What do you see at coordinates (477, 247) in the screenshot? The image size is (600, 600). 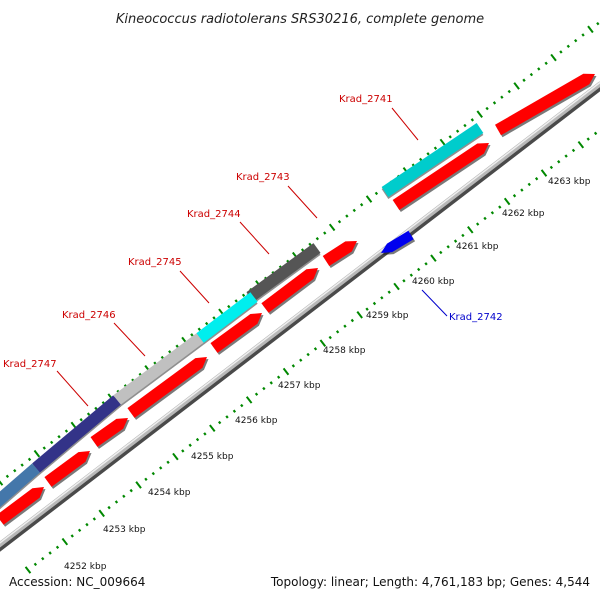 I see `scale-tick-label: 4261 kbp` at bounding box center [477, 247].